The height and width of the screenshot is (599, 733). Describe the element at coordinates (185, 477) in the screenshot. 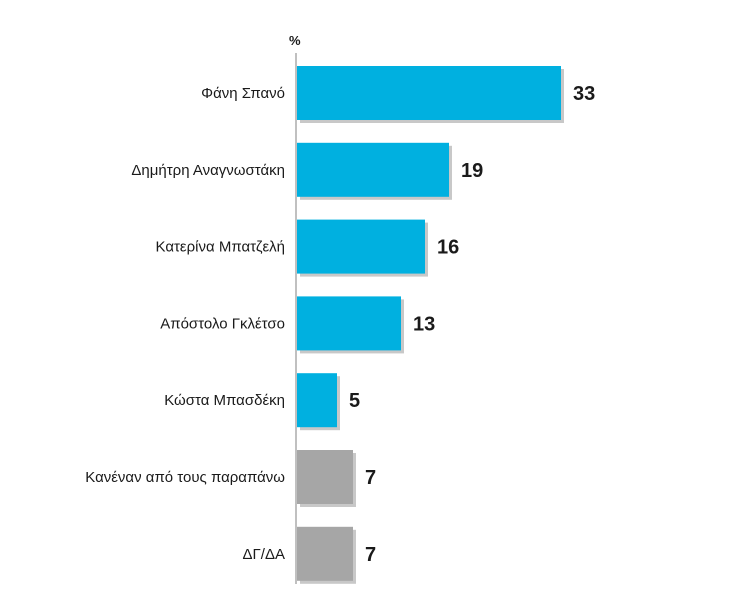

I see `category-label: Κανέναν από τους παραπάνω` at that location.